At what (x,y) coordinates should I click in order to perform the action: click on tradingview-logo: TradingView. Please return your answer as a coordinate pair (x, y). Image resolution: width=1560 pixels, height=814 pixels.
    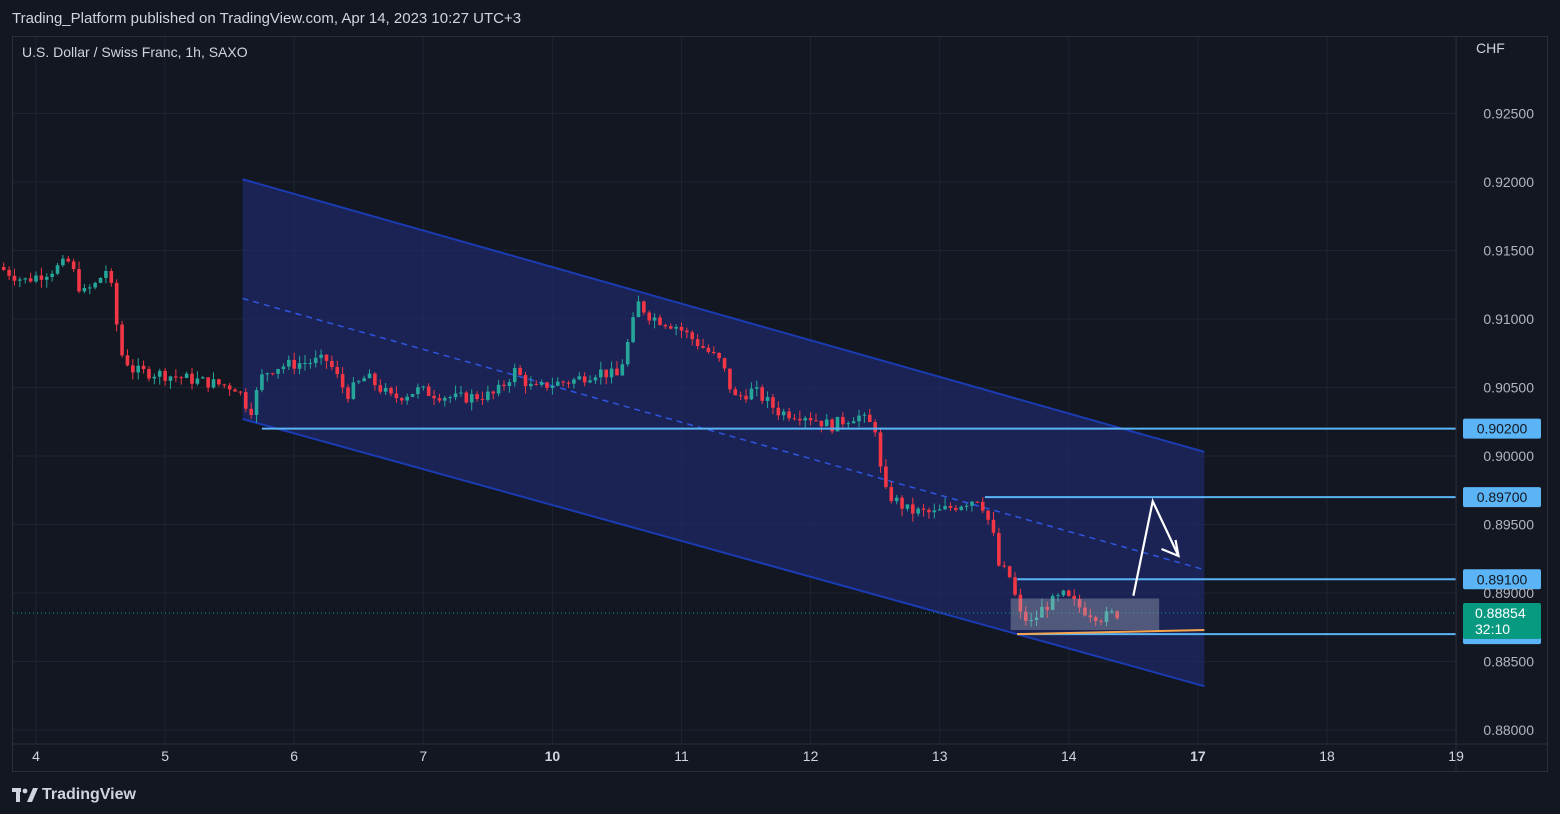
    Looking at the image, I should click on (74, 795).